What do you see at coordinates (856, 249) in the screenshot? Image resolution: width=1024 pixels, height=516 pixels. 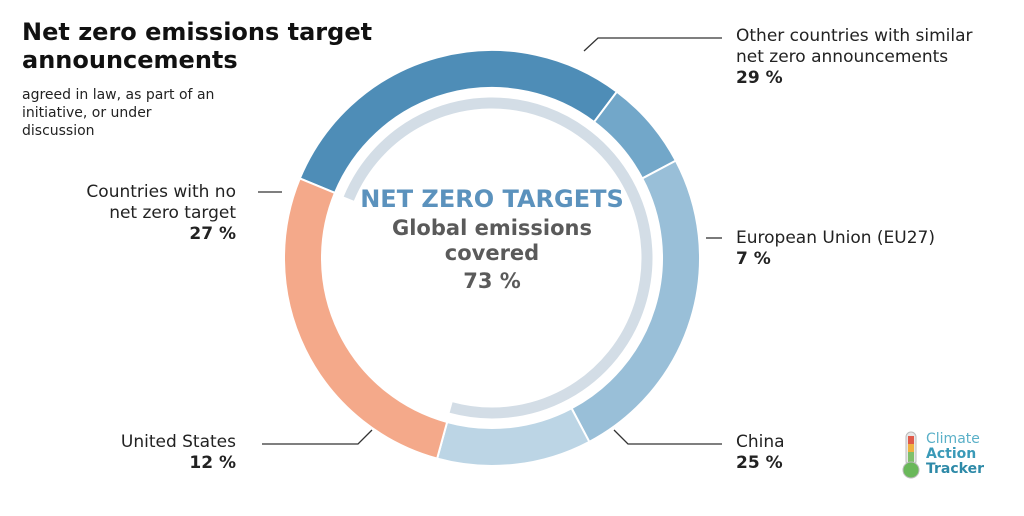 I see `slice-label-eu: European Union (EU27) 7 %` at bounding box center [856, 249].